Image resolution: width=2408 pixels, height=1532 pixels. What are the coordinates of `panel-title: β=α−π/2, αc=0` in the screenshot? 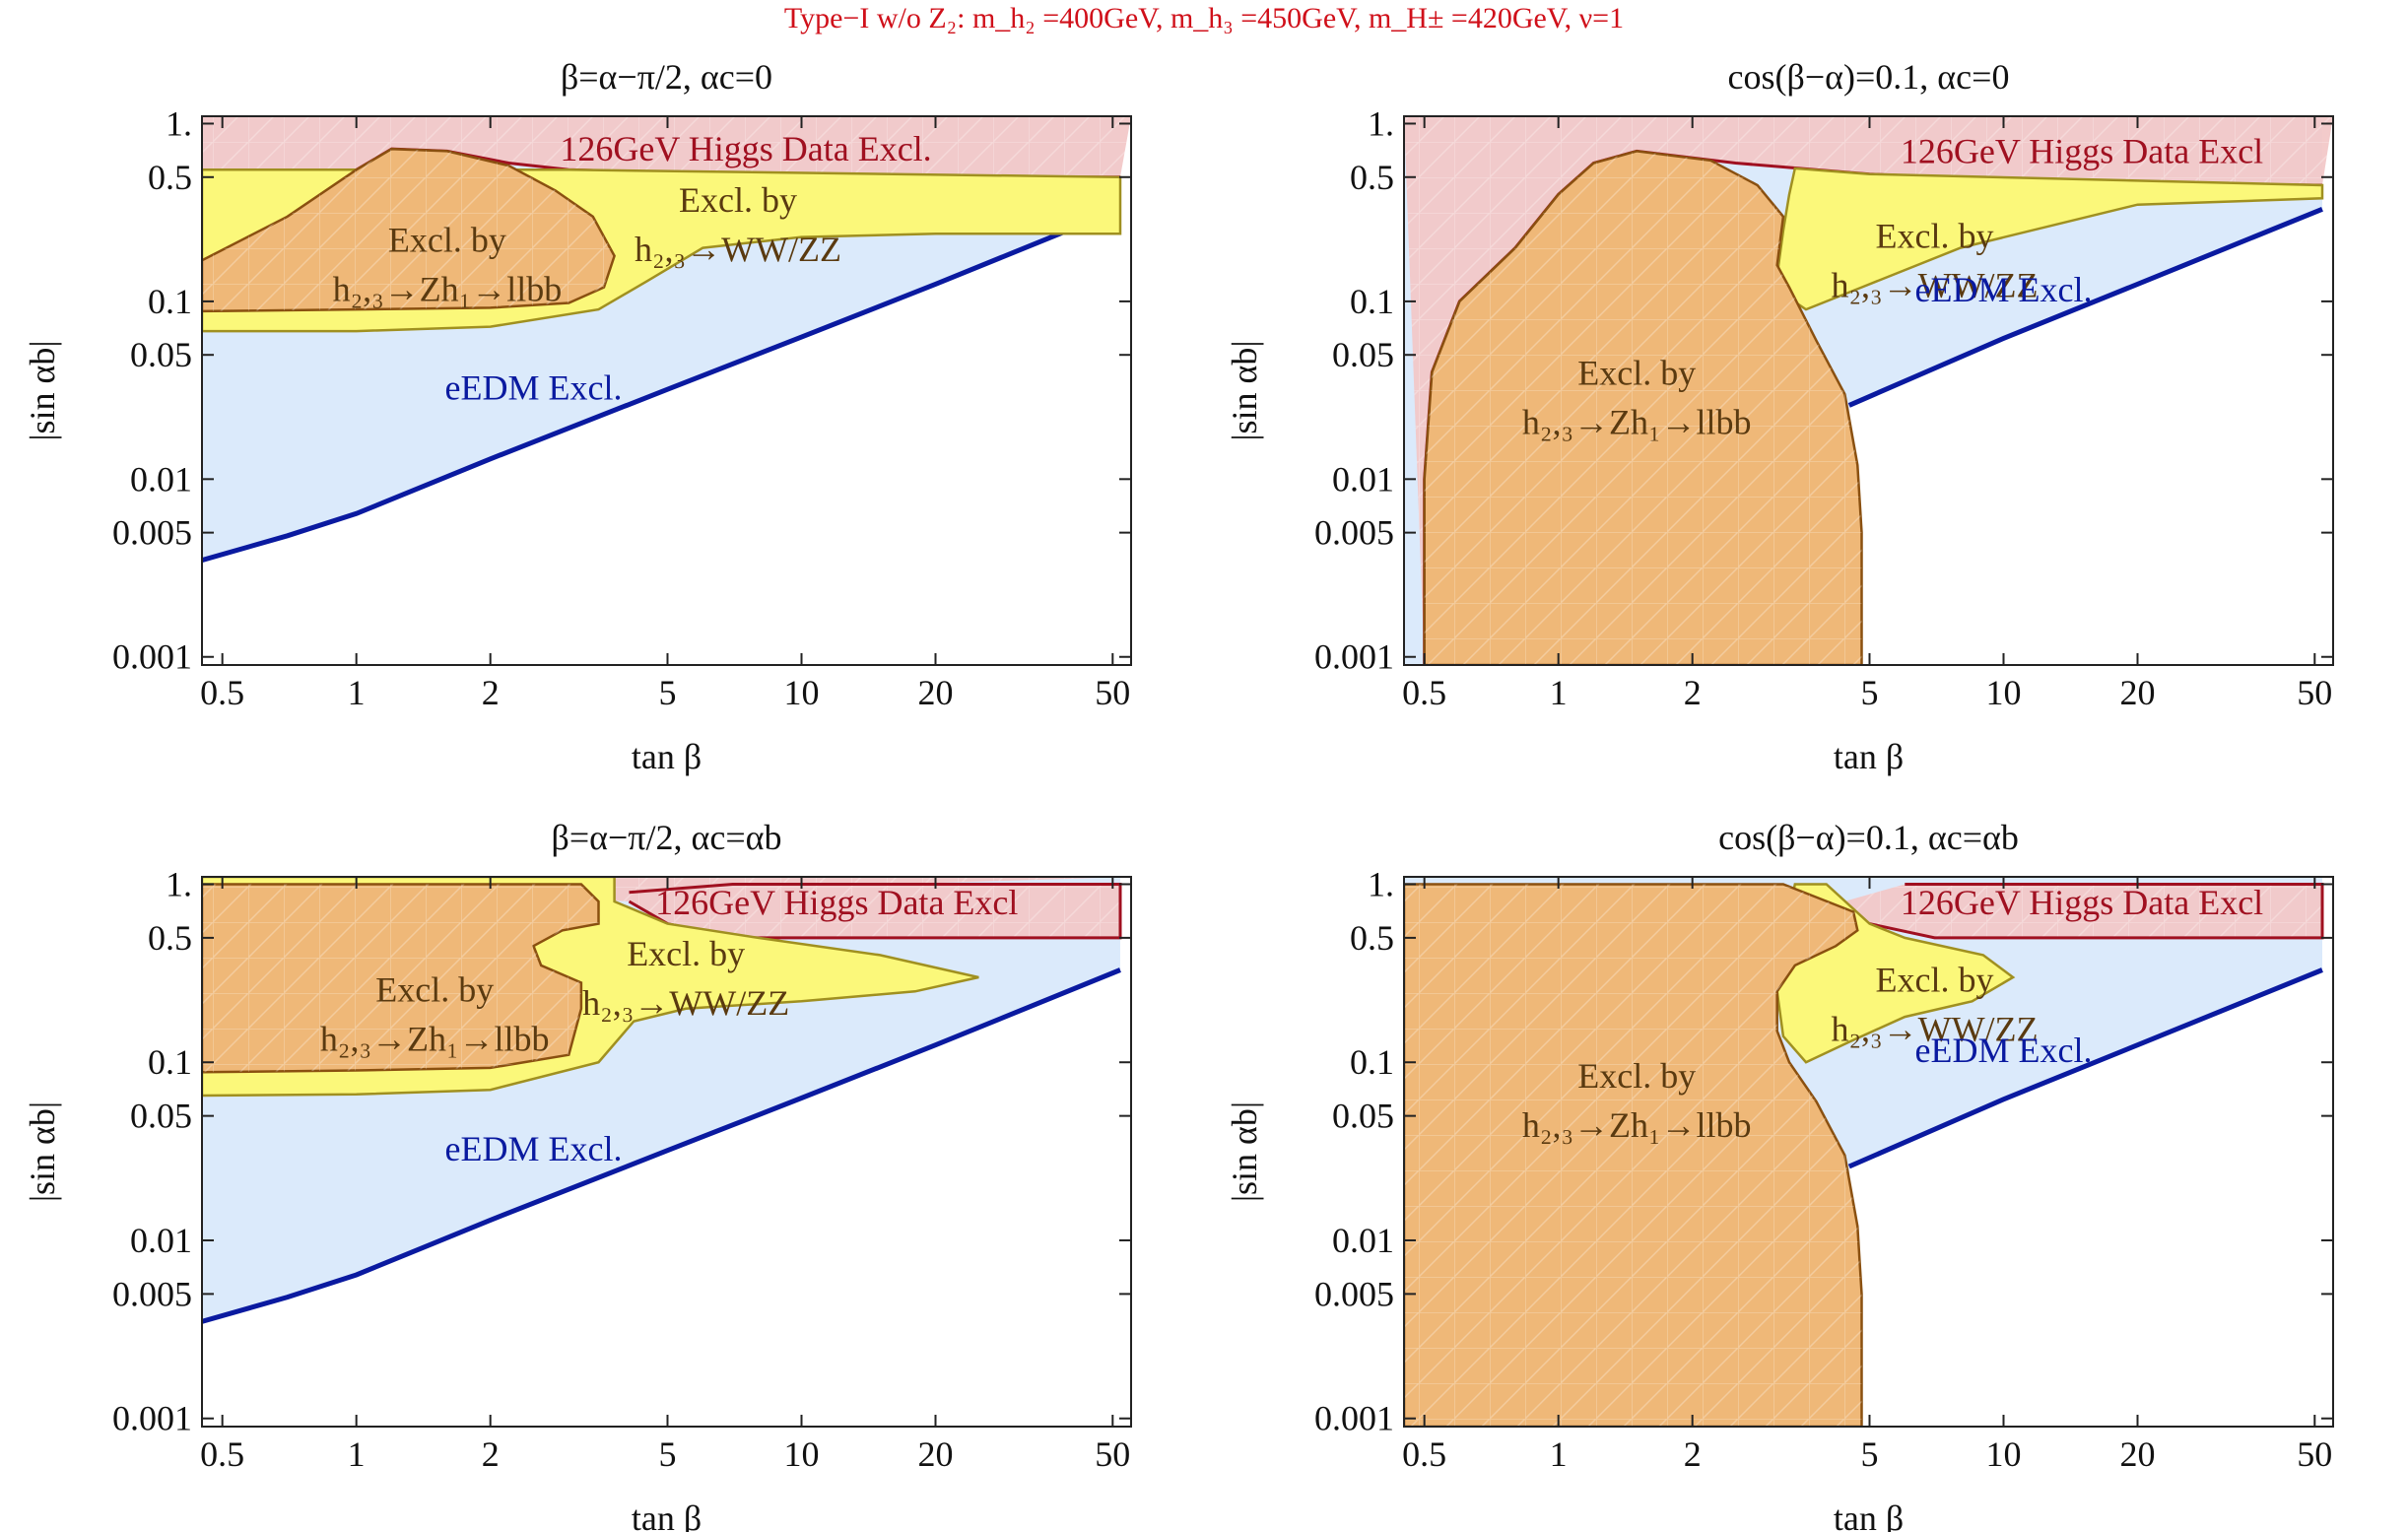 It's located at (666, 77).